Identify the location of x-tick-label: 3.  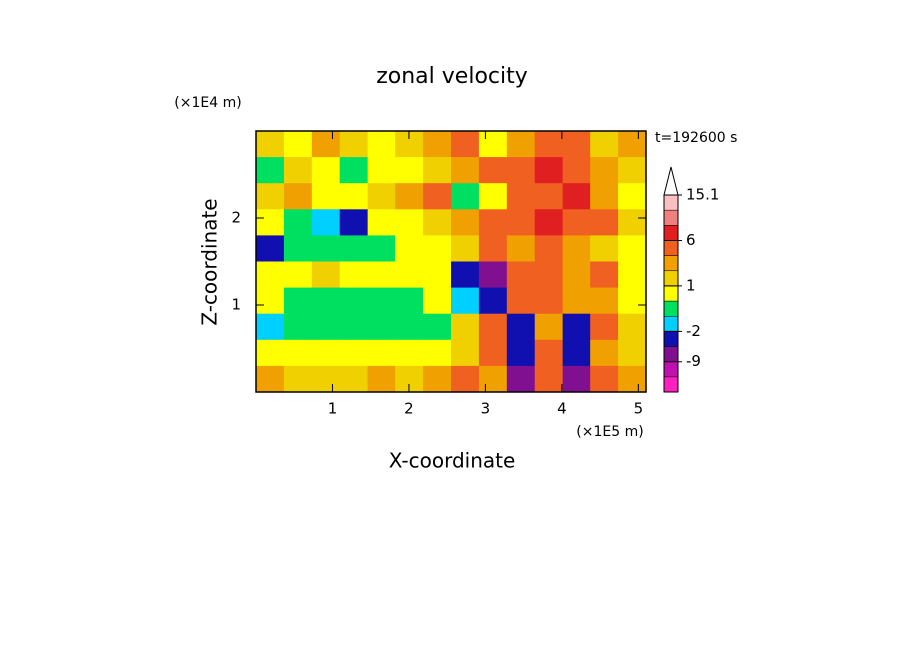
(486, 409).